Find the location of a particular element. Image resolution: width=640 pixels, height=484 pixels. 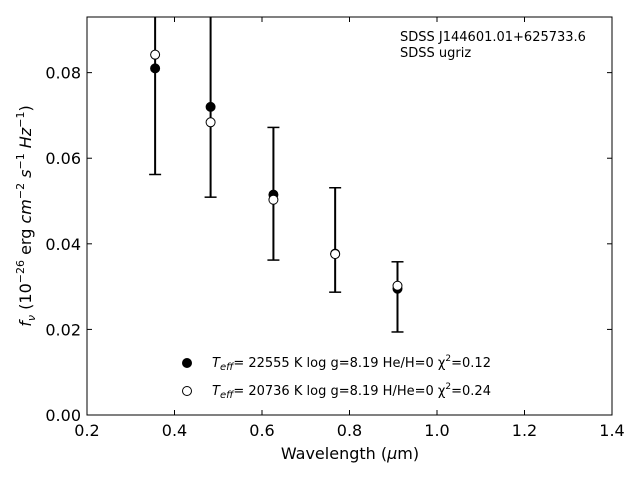

legend-marker-open is located at coordinates (187, 391).